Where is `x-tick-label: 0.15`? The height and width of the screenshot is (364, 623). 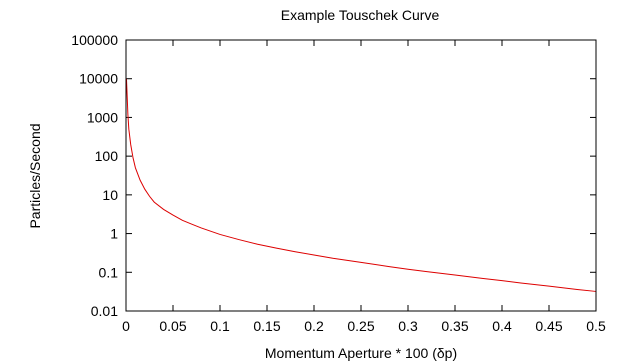
x-tick-label: 0.15 is located at coordinates (266, 326).